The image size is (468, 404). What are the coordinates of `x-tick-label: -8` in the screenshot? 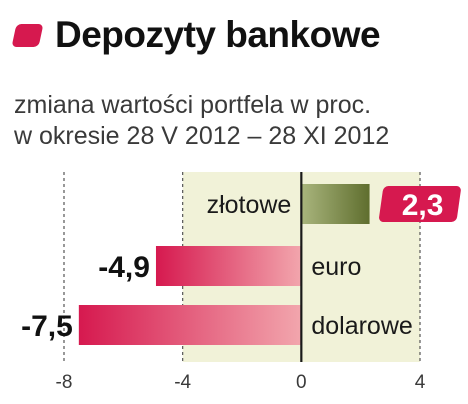 It's located at (64, 382).